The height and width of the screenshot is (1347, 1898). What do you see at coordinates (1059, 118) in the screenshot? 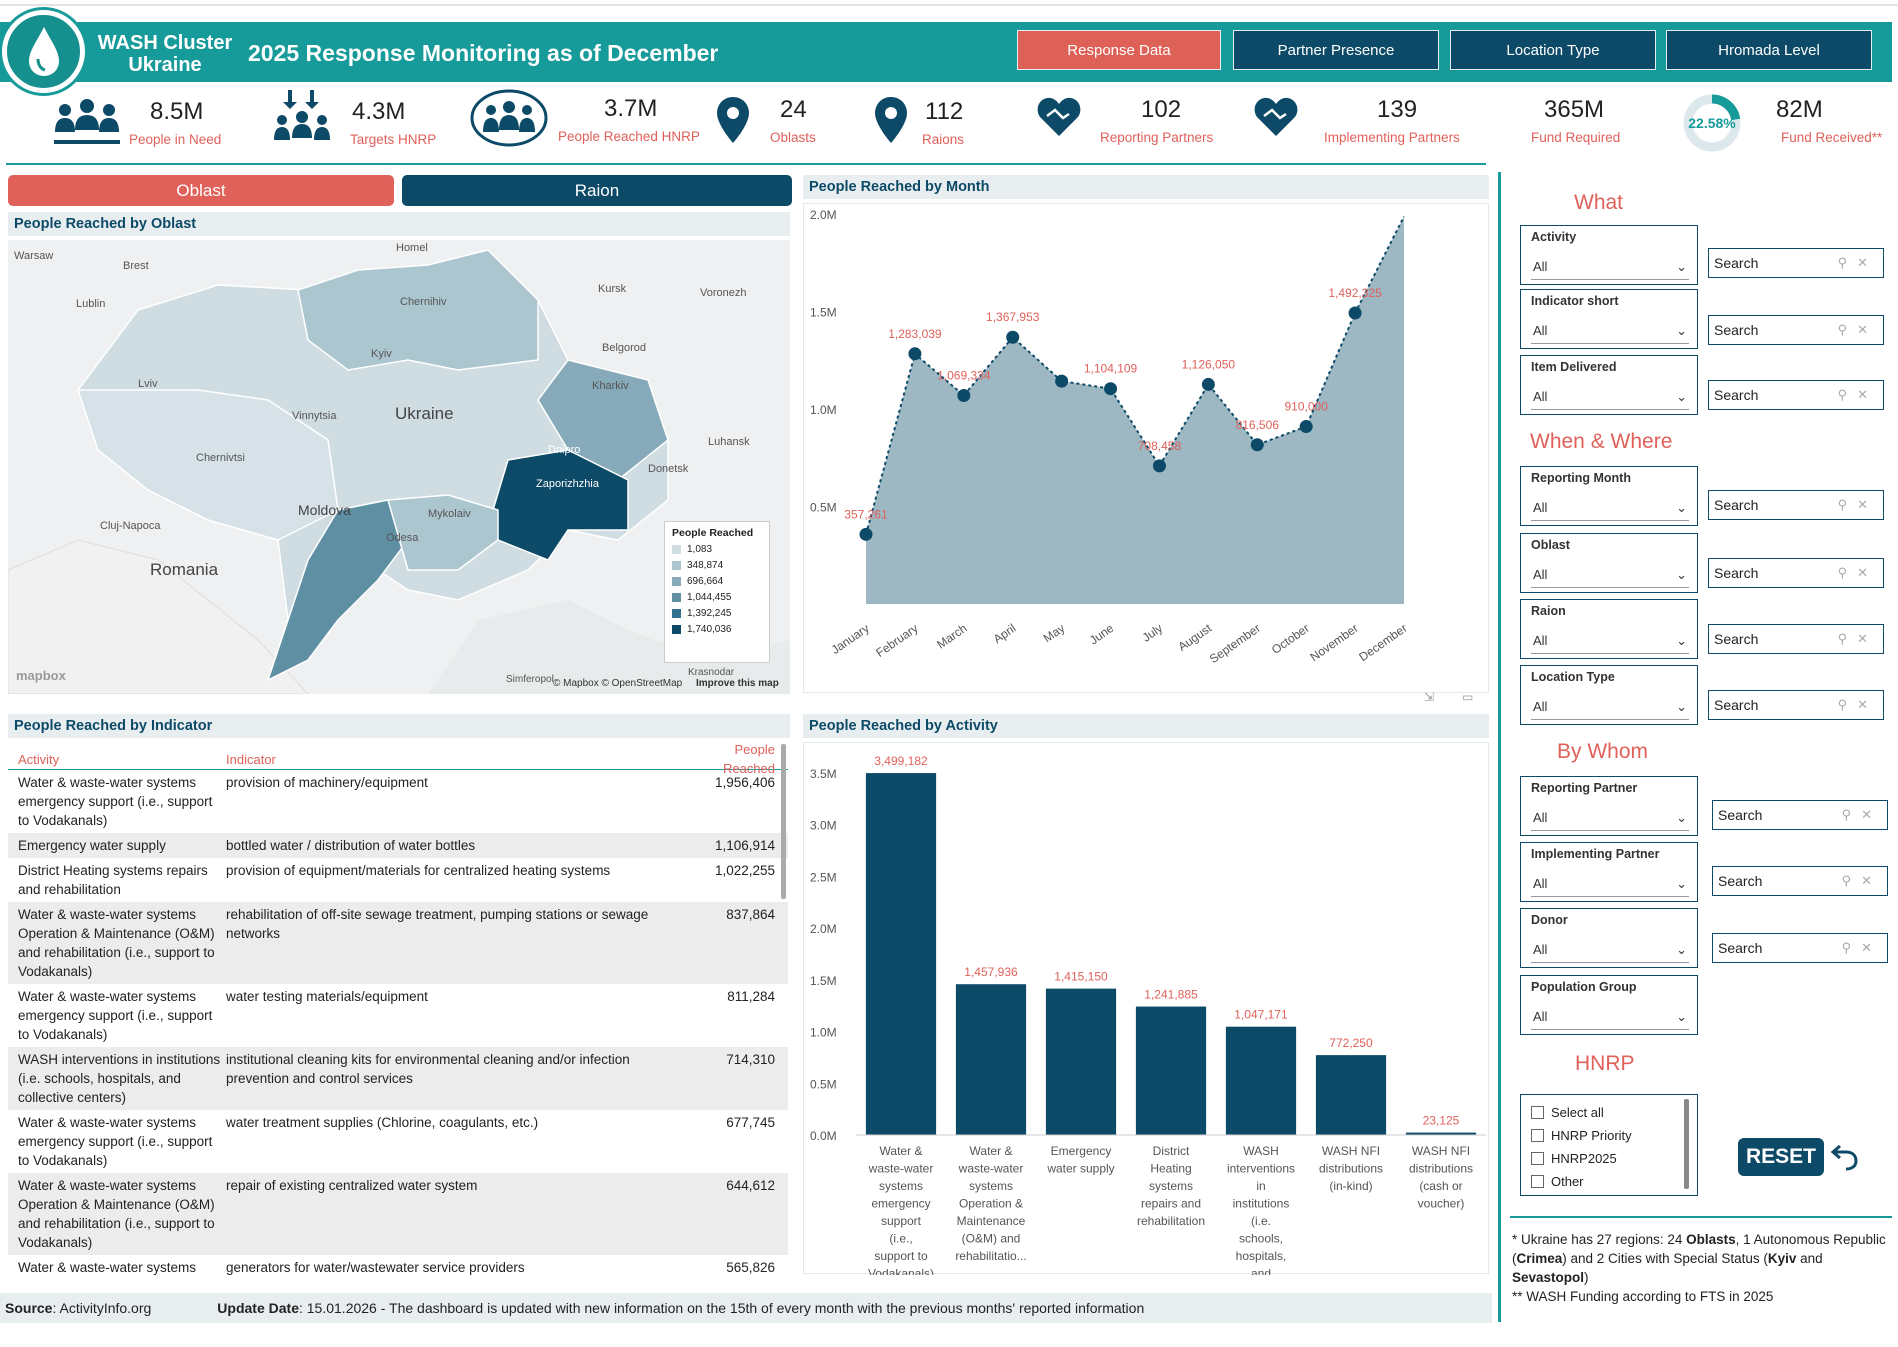
I see `handshake-heart-icon` at bounding box center [1059, 118].